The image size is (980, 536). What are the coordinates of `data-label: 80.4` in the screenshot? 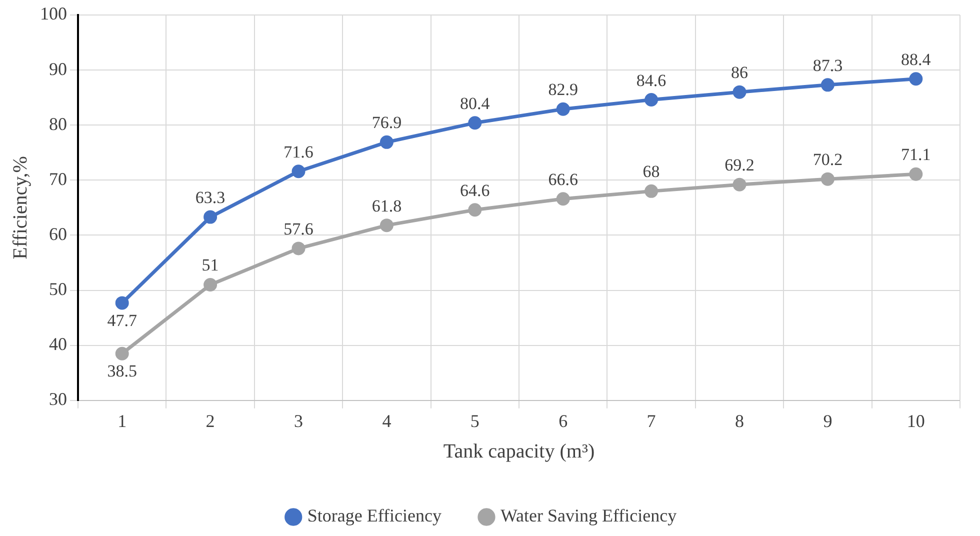 It's located at (475, 103).